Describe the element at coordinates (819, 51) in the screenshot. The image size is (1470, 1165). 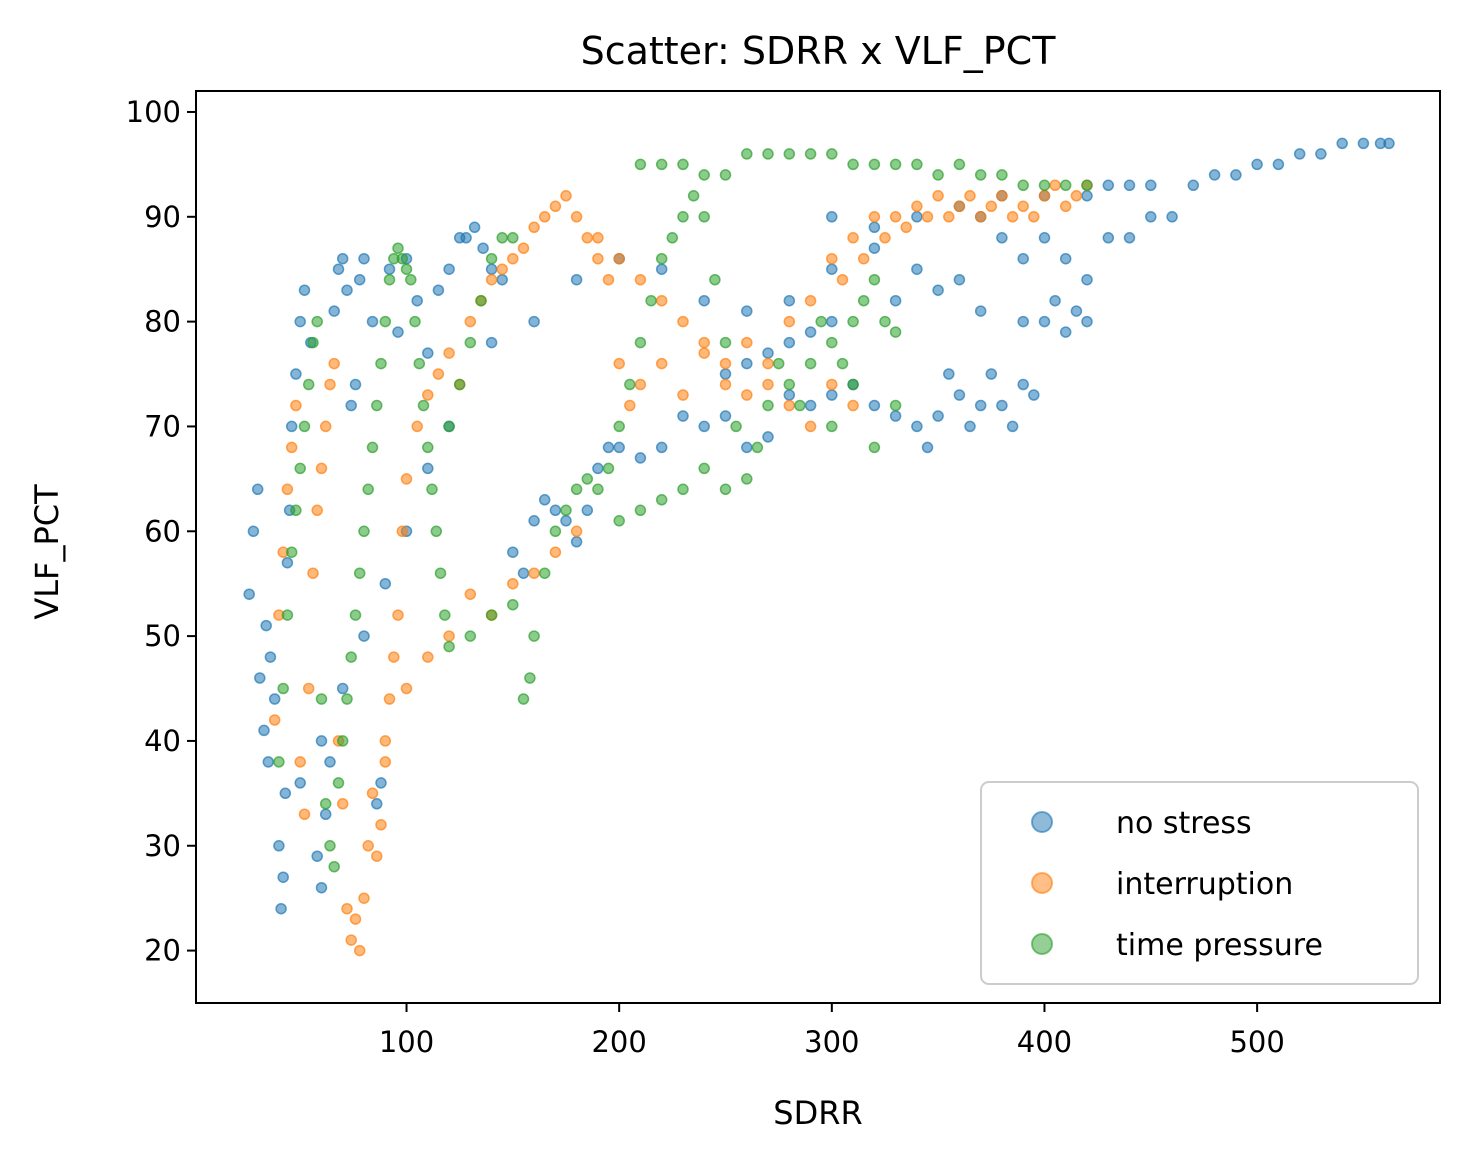
I see `chart-title: Scatter: SDRR x VLF_PCT` at that location.